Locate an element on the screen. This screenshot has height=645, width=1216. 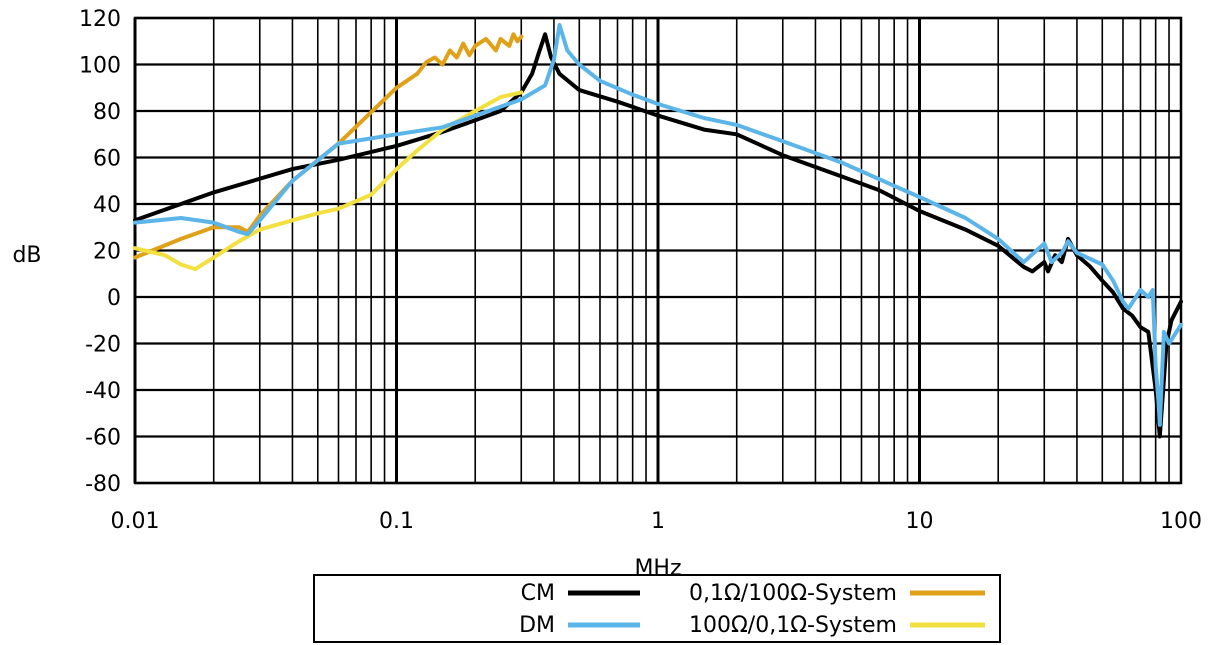
y-axis-ticks: -80 -60 -40 -20 0 20 40 60 80 100 120 is located at coordinates (100, 252).